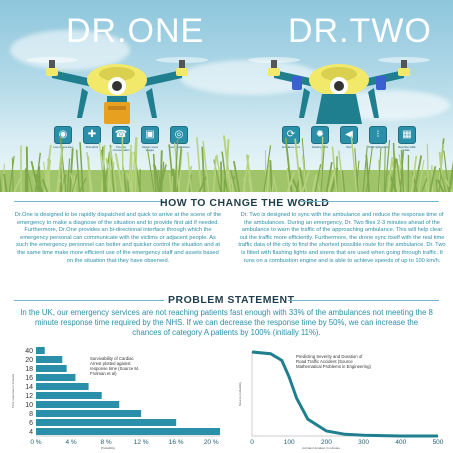  I want to click on light-icon: ✹, so click(320, 135).